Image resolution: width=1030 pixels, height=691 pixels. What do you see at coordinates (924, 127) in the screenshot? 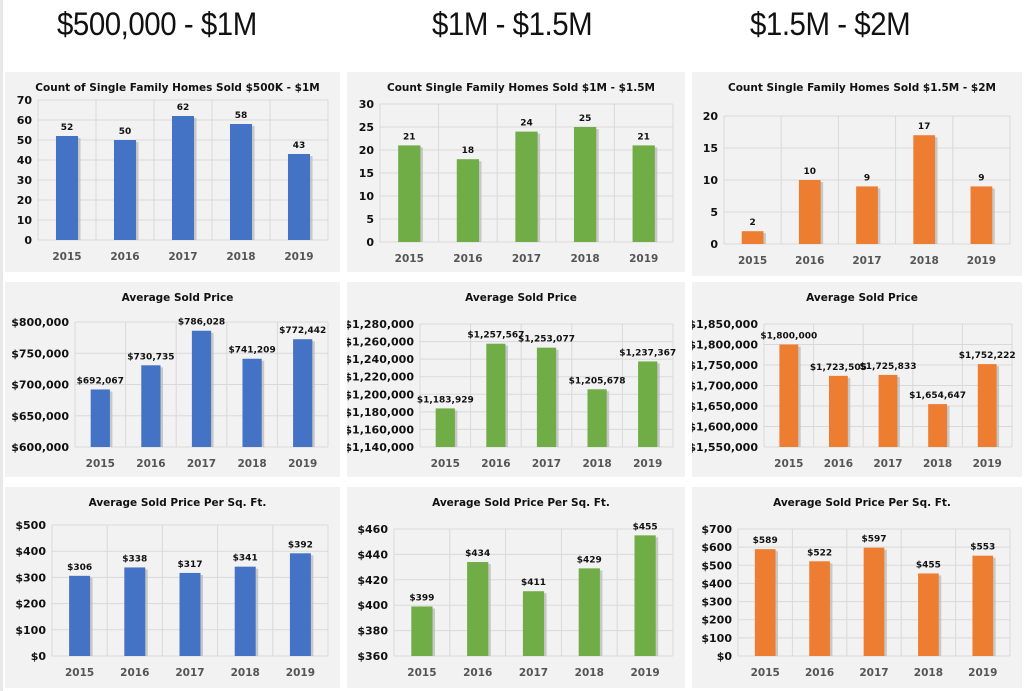
I see `data-label: 17` at bounding box center [924, 127].